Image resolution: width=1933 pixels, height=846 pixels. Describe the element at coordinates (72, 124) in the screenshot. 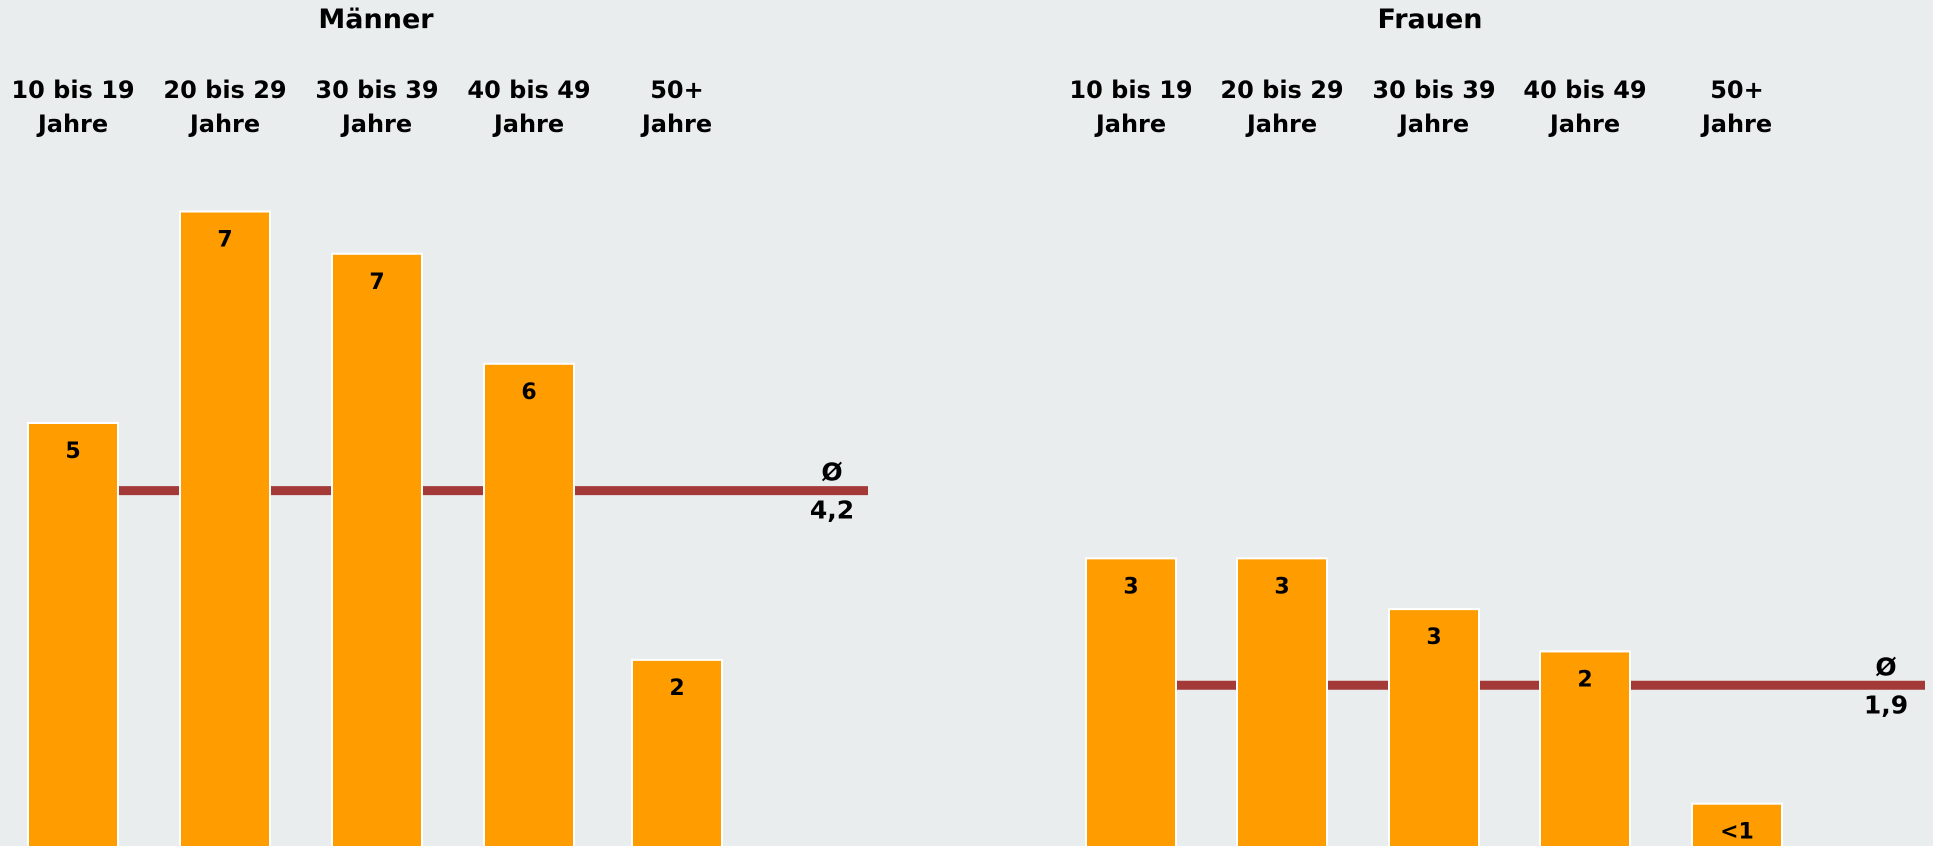

I see `category-label-maenner-0-1: Jahre` at that location.